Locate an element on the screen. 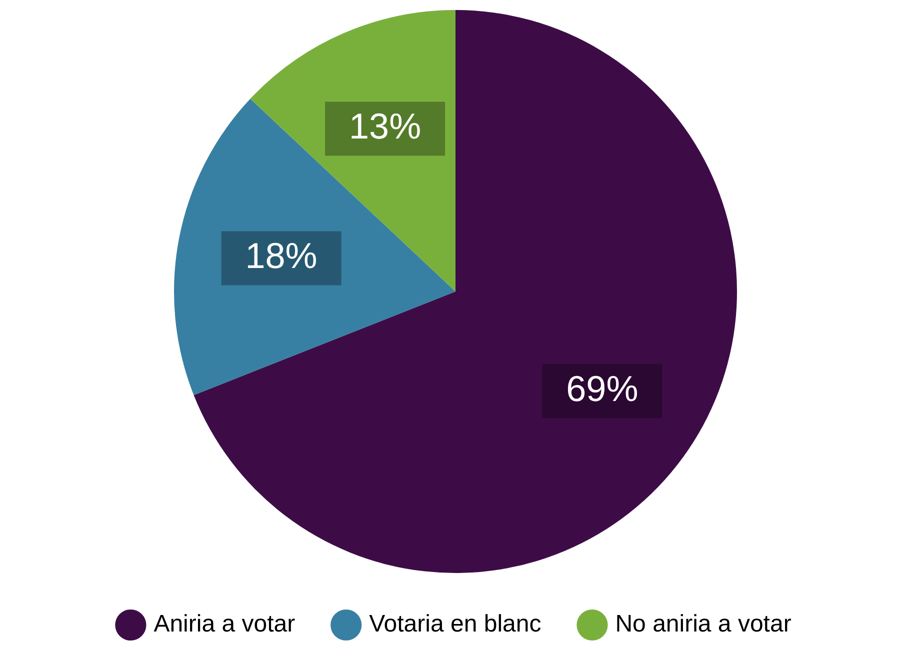 This screenshot has width=911, height=657. legend-label: Votaria en blanc is located at coordinates (455, 624).